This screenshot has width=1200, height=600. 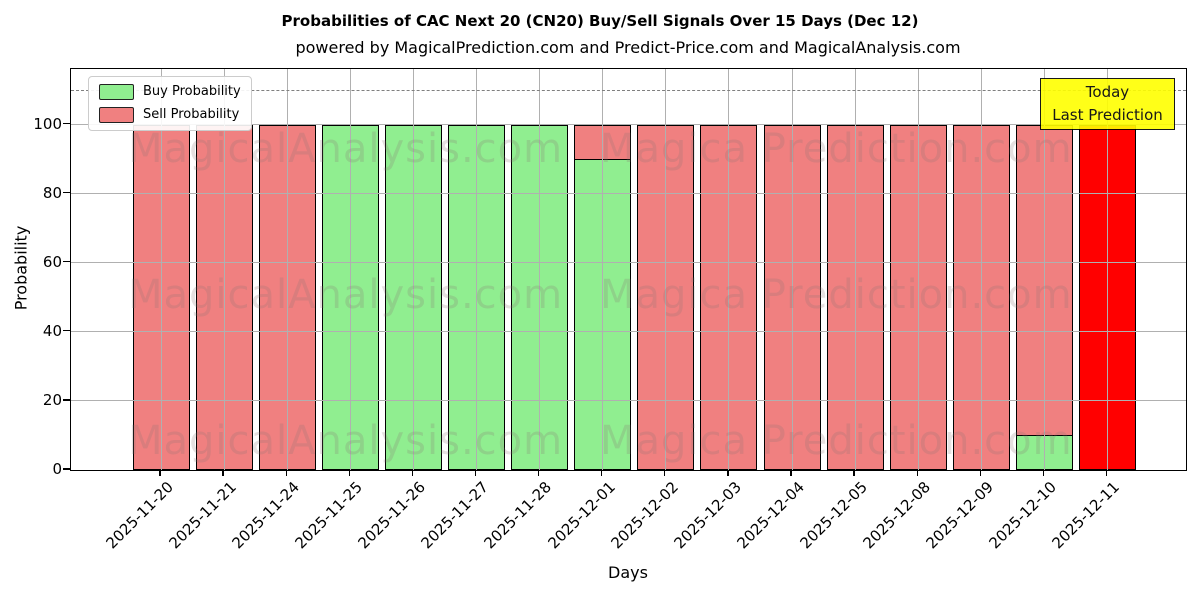 What do you see at coordinates (628, 572) in the screenshot?
I see `x-axis-label: Days` at bounding box center [628, 572].